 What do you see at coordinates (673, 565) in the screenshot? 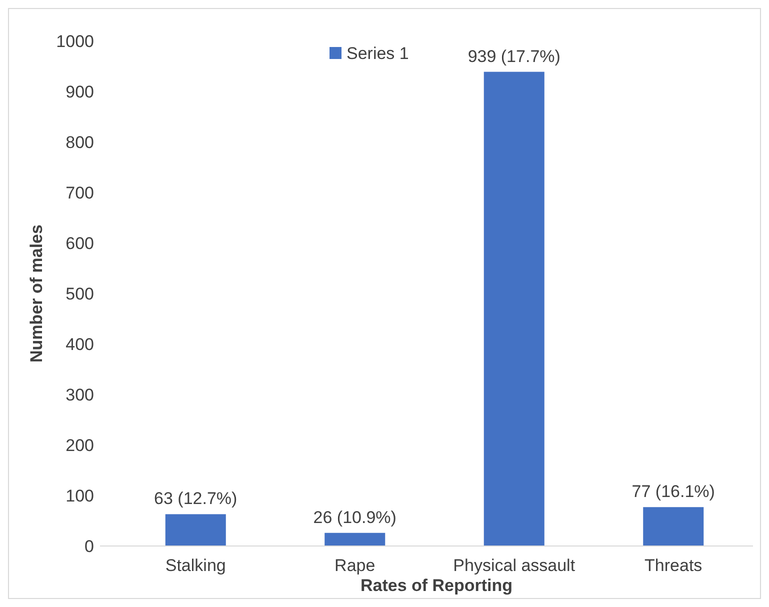
I see `x-tick-label: Threats` at bounding box center [673, 565].